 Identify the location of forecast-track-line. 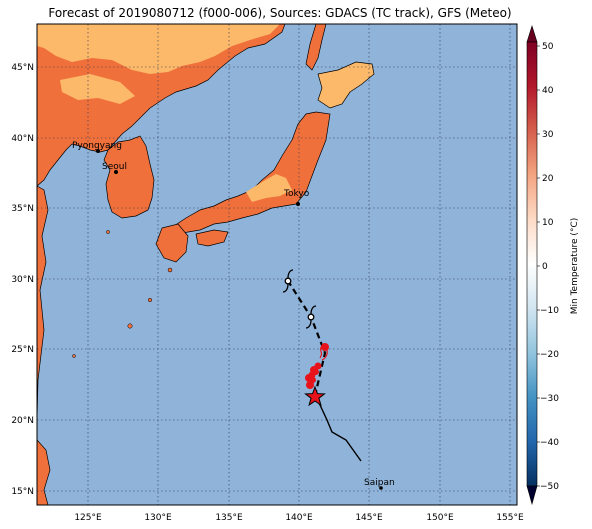
(307, 338).